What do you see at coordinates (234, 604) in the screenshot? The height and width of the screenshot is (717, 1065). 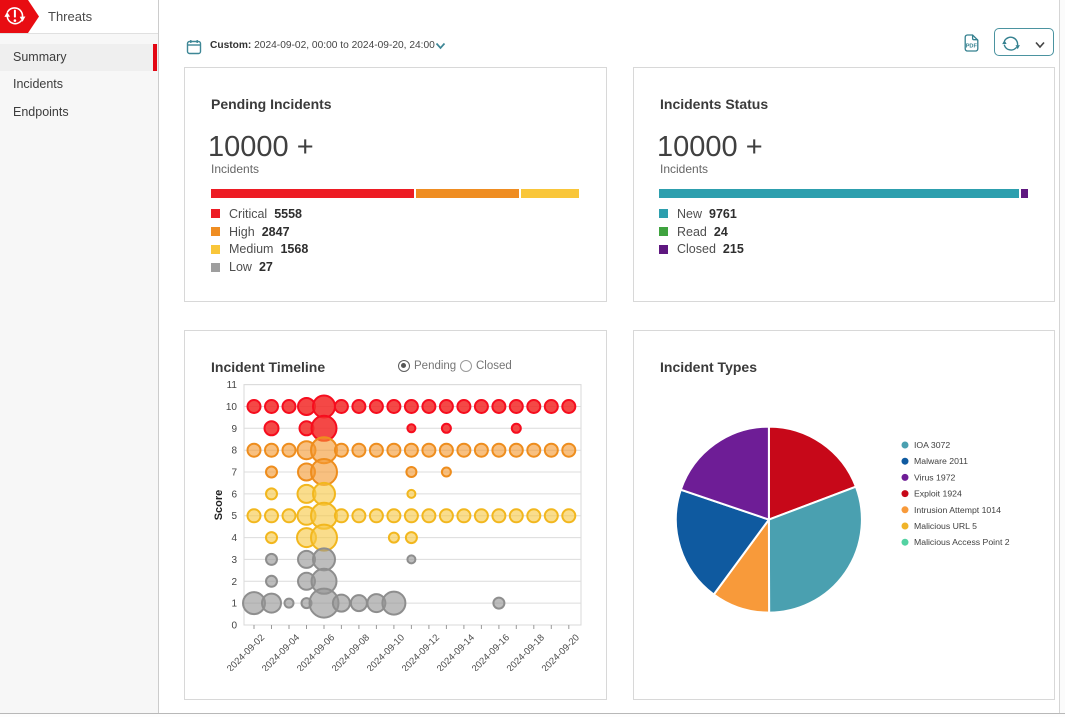 I see `svg-text: 1` at bounding box center [234, 604].